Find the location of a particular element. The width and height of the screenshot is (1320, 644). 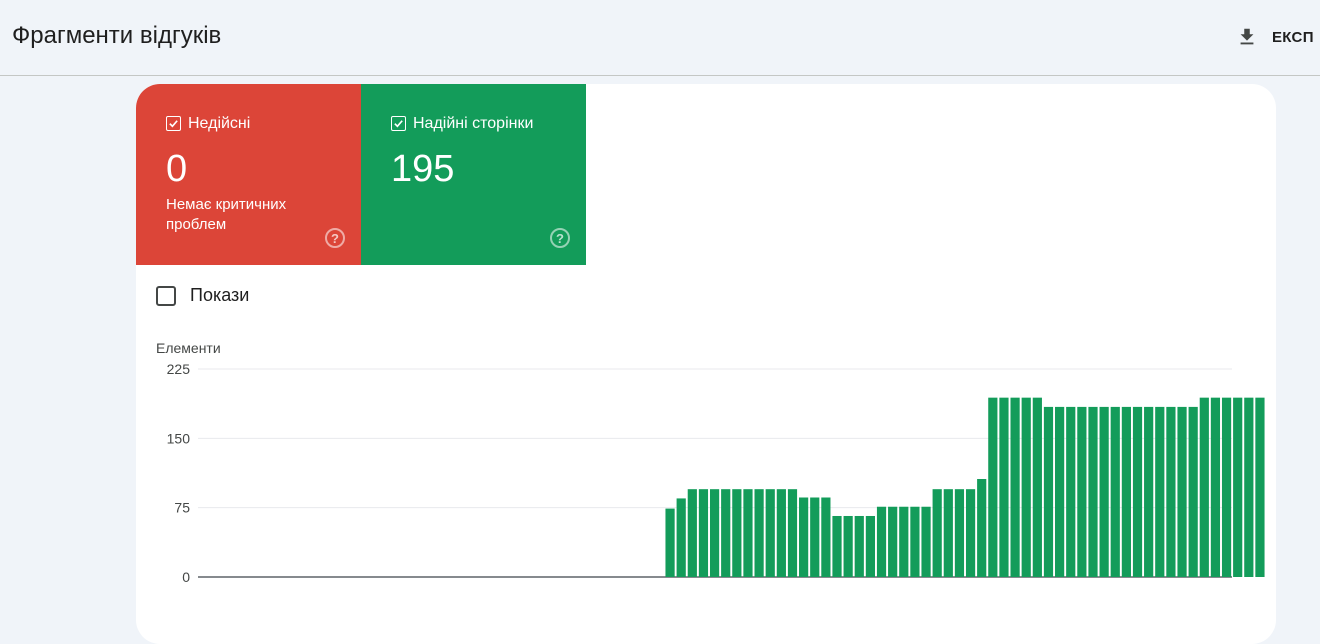

export-button: ЕКСП is located at coordinates (1275, 37).